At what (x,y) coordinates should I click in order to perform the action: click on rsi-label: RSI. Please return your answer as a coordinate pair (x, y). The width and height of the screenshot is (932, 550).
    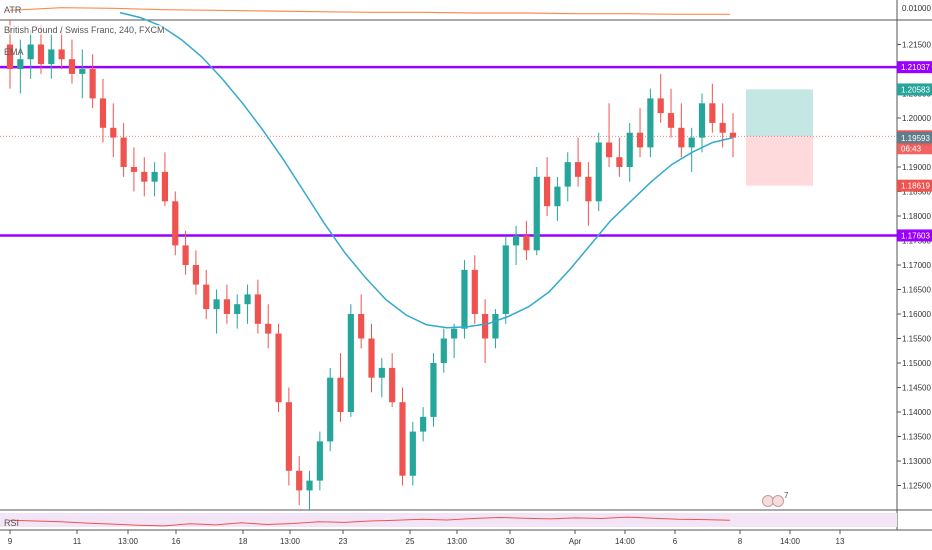
    Looking at the image, I should click on (12, 523).